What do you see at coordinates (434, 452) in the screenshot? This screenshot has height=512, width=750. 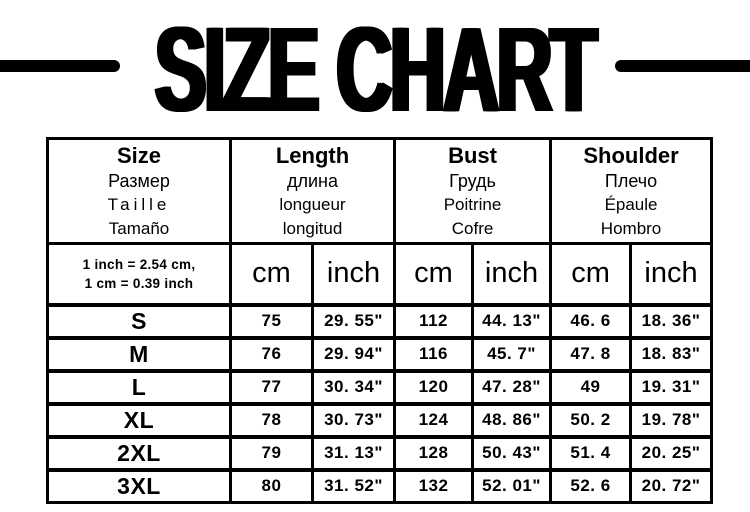 I see `bust-cm-cell: 128` at bounding box center [434, 452].